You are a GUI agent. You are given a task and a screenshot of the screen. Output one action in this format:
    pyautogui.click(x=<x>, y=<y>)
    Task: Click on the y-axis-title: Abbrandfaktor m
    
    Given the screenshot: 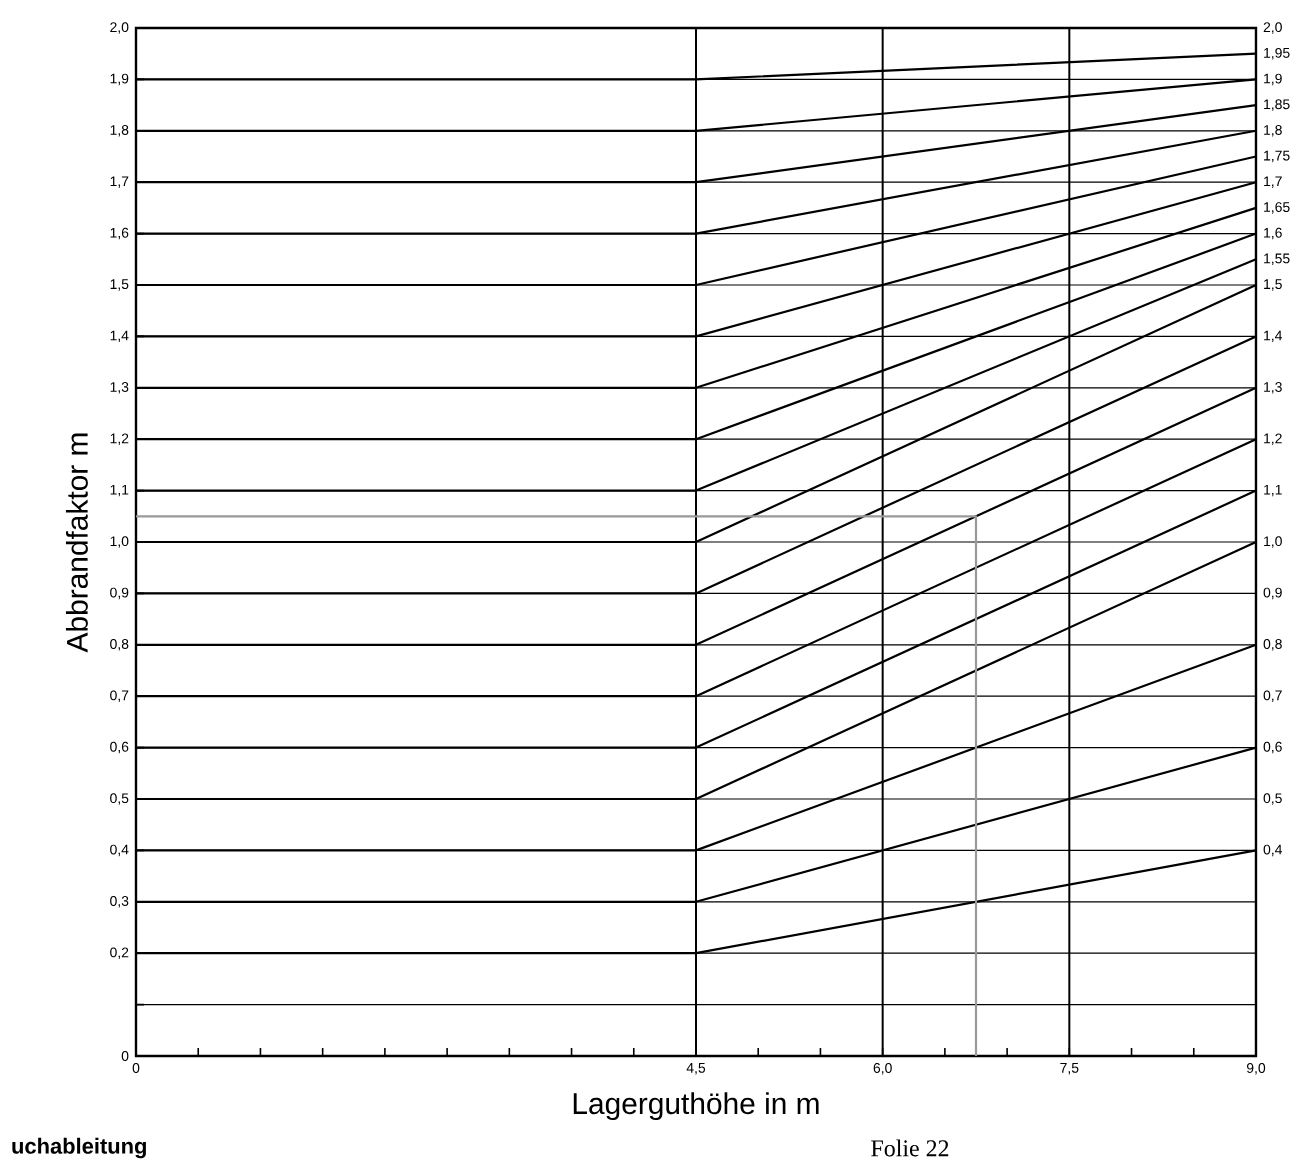 What is the action you would take?
    pyautogui.click(x=76, y=543)
    